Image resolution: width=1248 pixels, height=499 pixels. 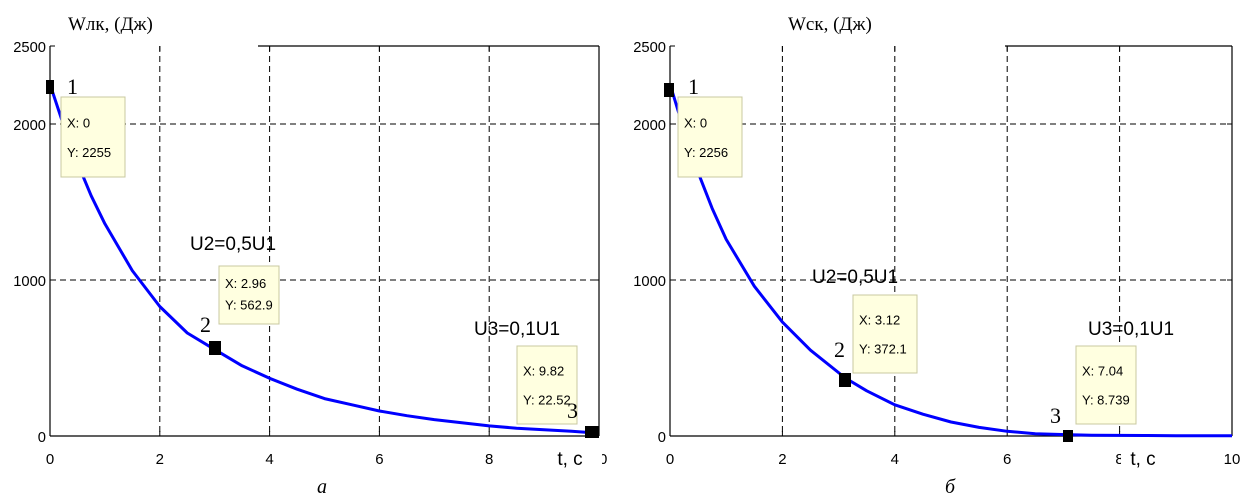 What do you see at coordinates (1102, 371) in the screenshot?
I see `datatip-x-label: X: 7.04` at bounding box center [1102, 371].